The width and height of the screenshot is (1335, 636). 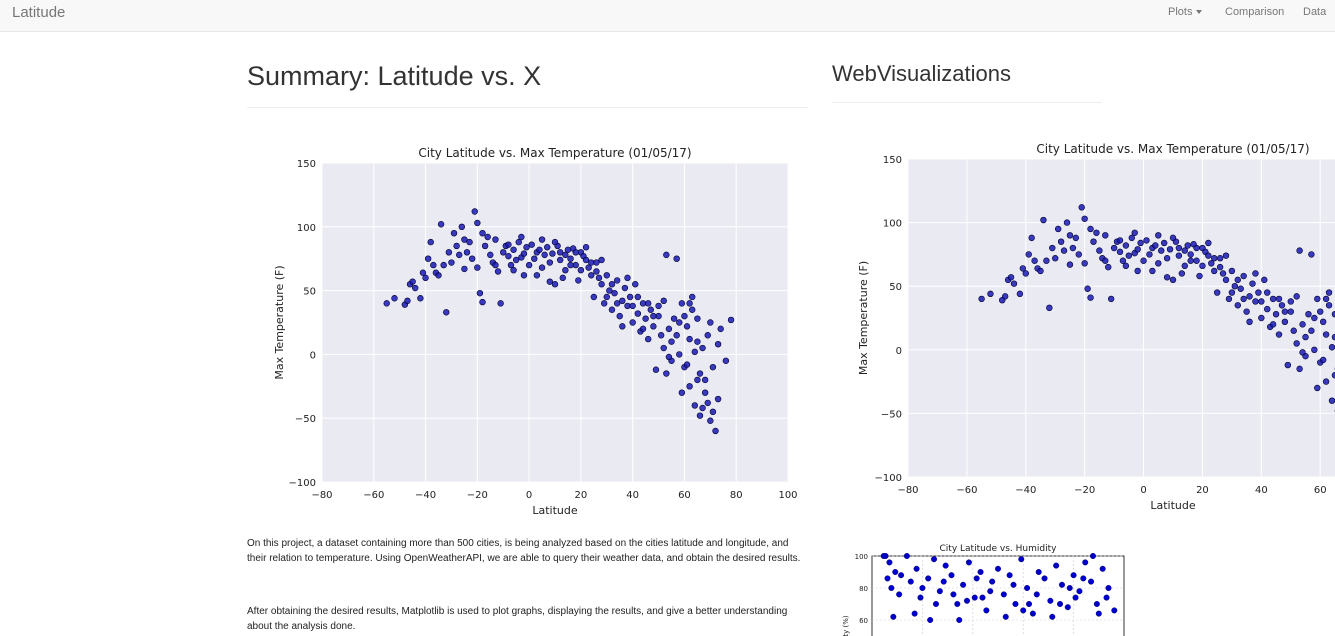 I want to click on nav-link-data: Data, so click(x=1314, y=12).